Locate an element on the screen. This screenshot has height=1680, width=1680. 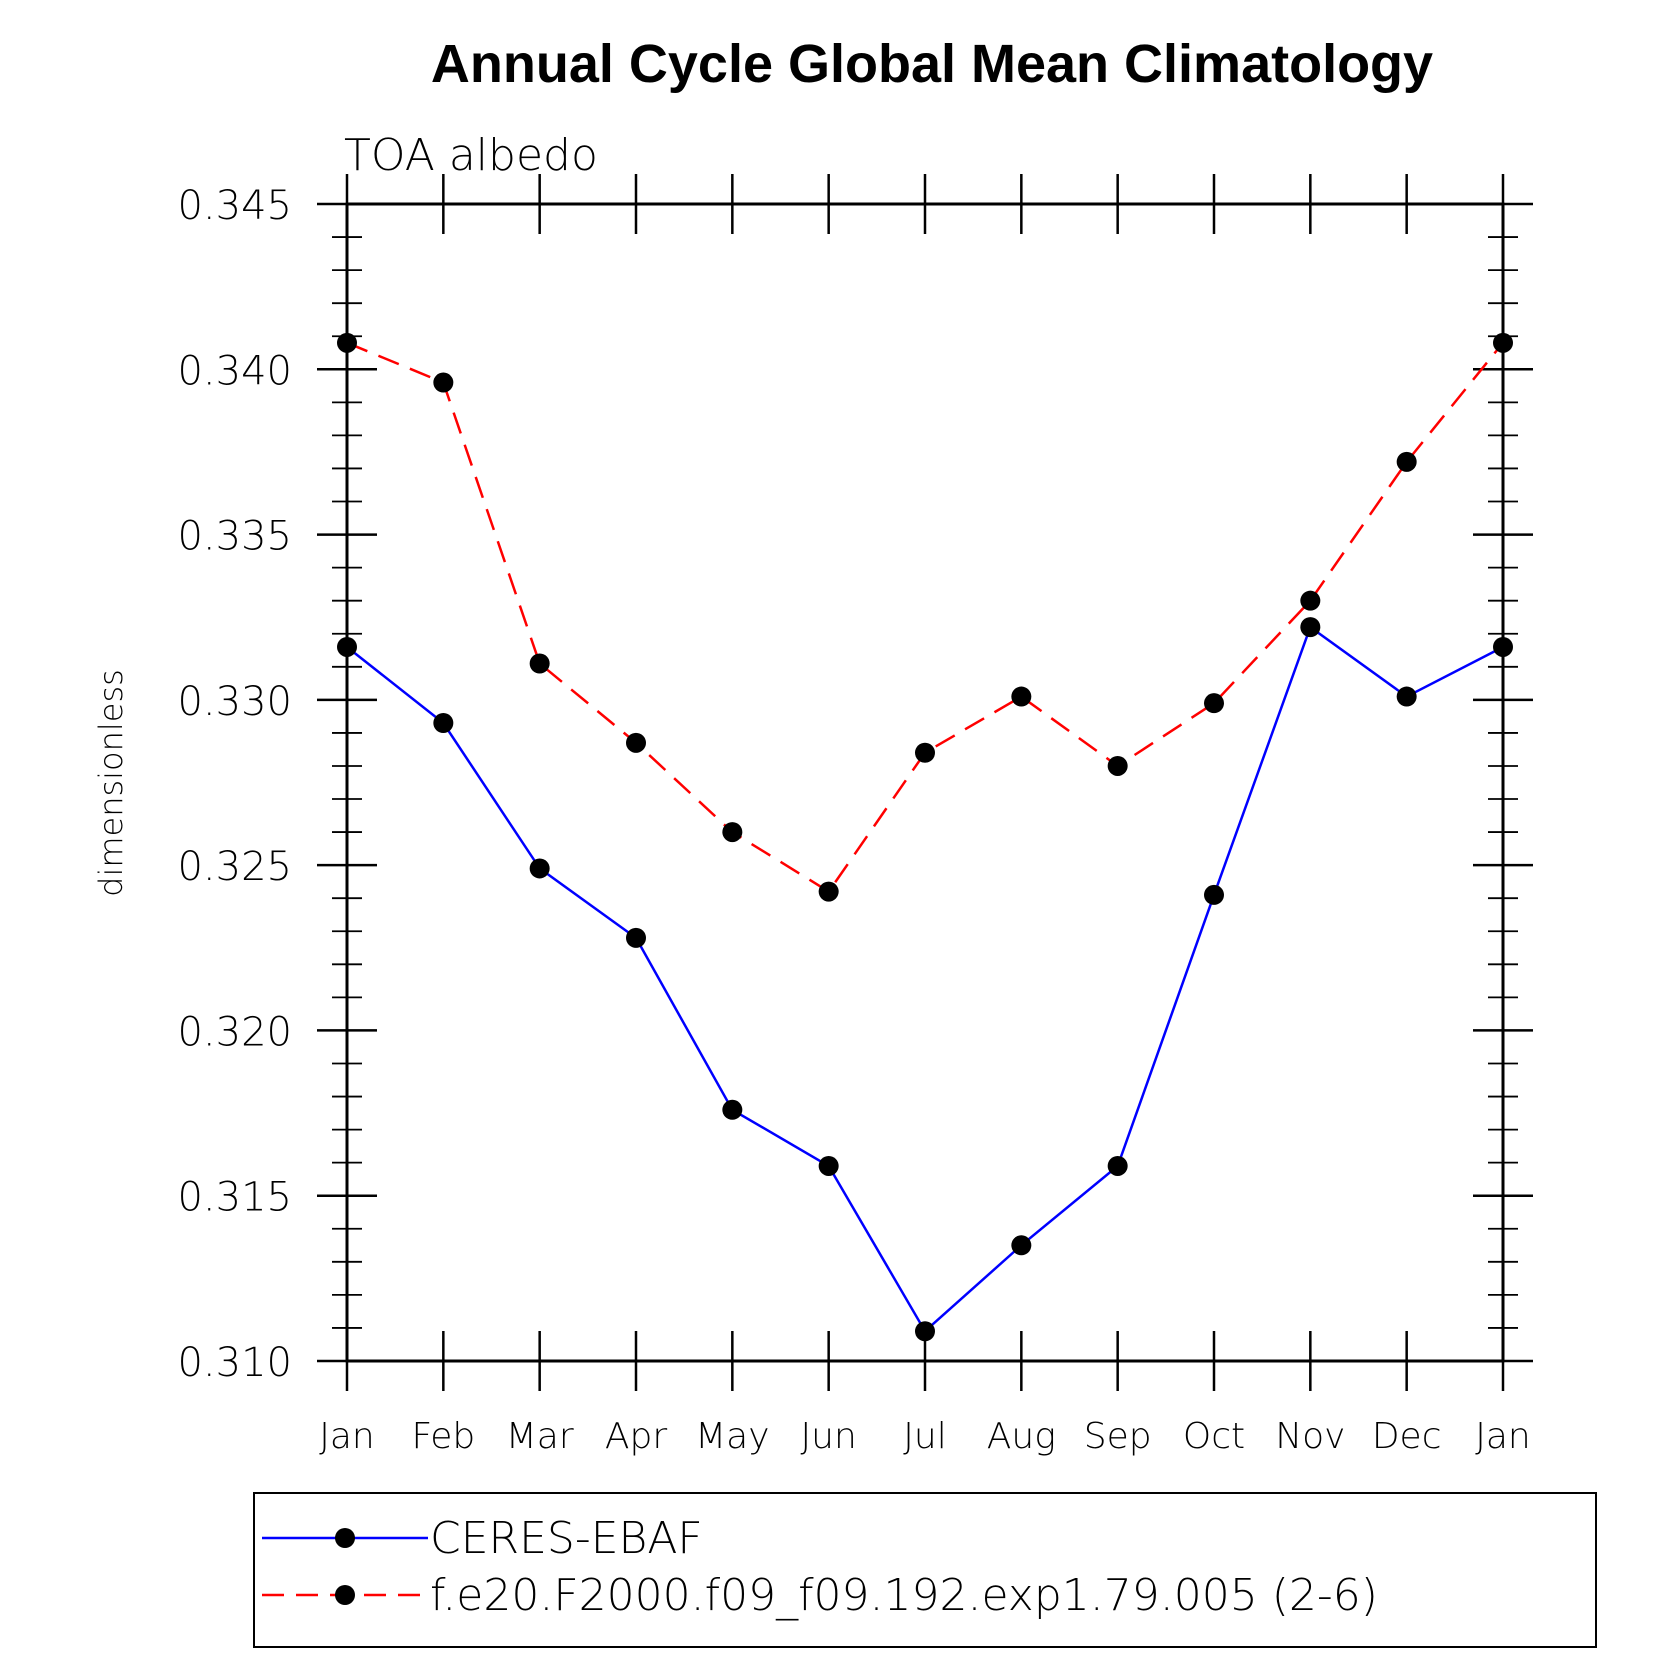
y-tick-label: 0.340 is located at coordinates (234, 371).